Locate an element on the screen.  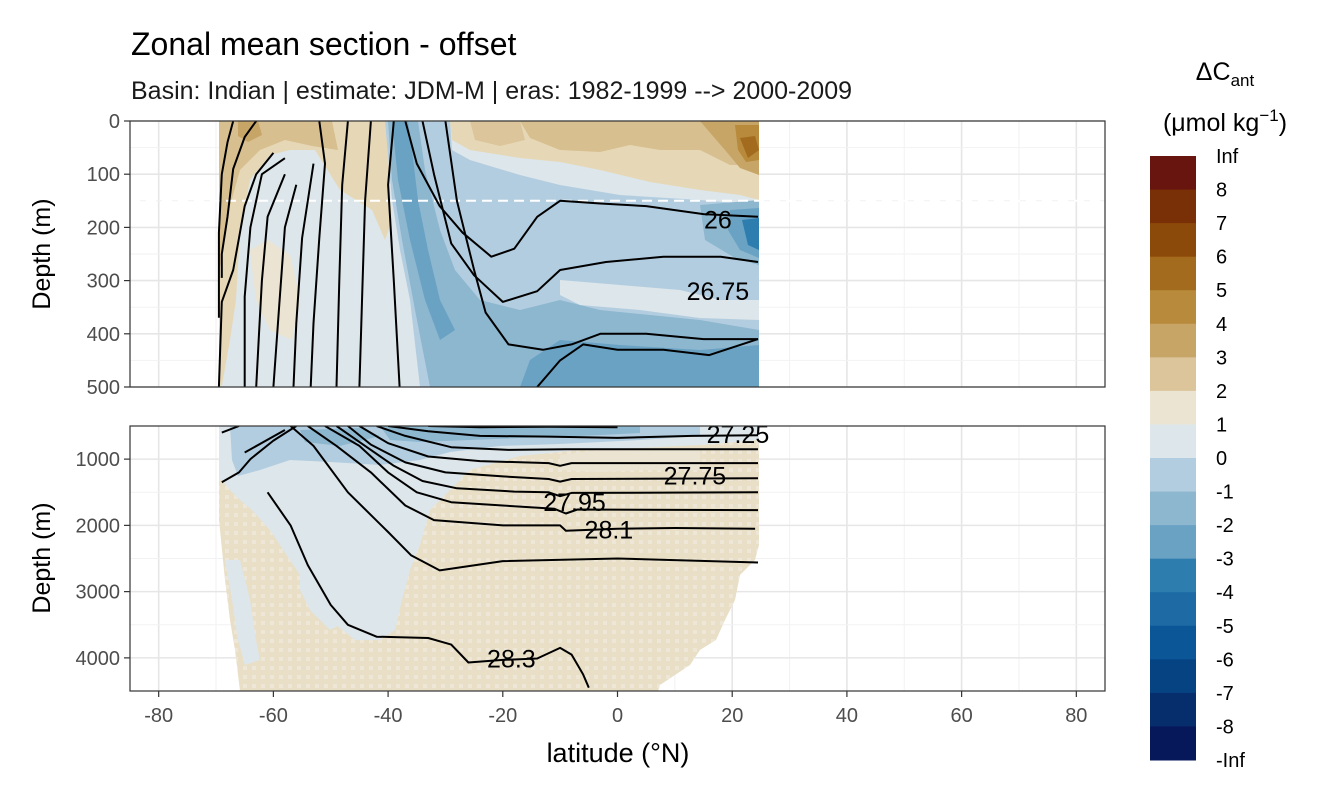
legend-break-label: -1 is located at coordinates (1225, 493).